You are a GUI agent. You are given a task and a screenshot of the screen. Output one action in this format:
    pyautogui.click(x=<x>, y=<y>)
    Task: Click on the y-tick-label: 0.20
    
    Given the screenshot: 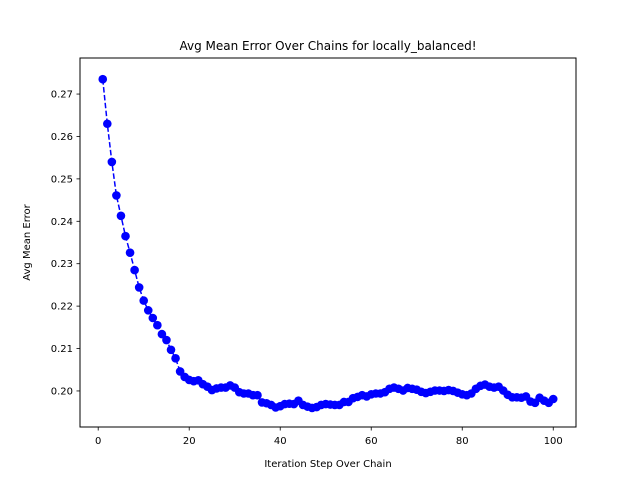 What is the action you would take?
    pyautogui.click(x=62, y=391)
    